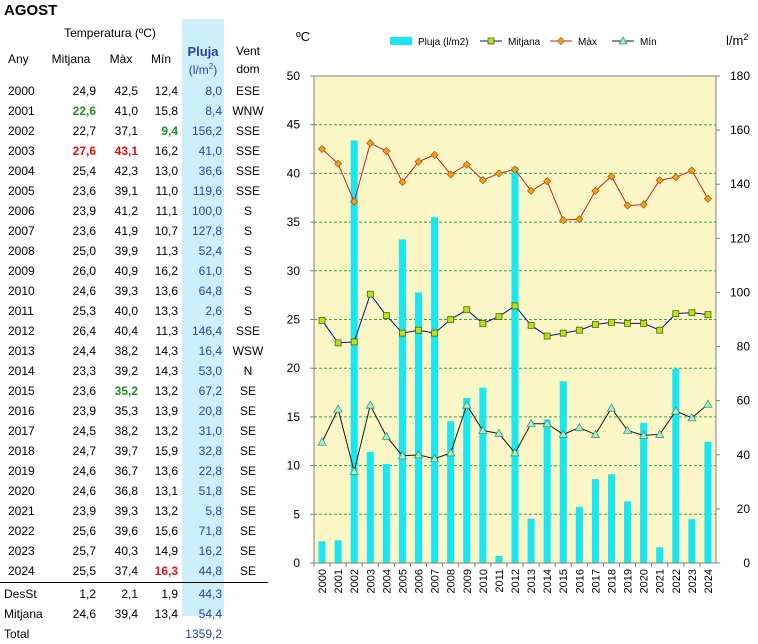  Describe the element at coordinates (84, 451) in the screenshot. I see `cell-mitjana: 24,7` at that location.